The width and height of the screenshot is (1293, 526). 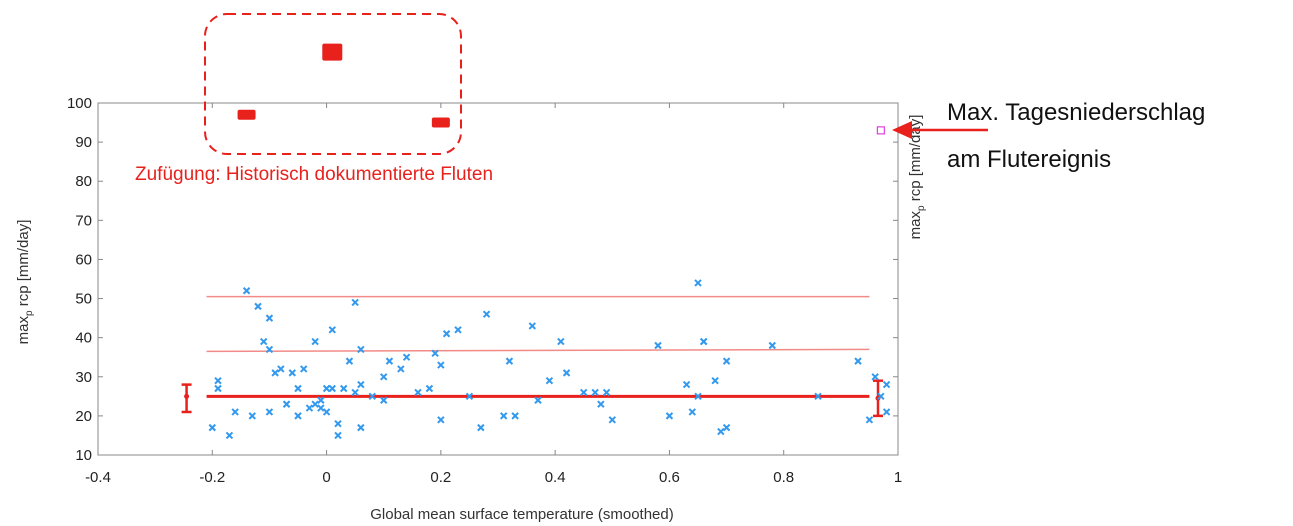 I want to click on y-tick-label: 70, so click(x=83, y=220).